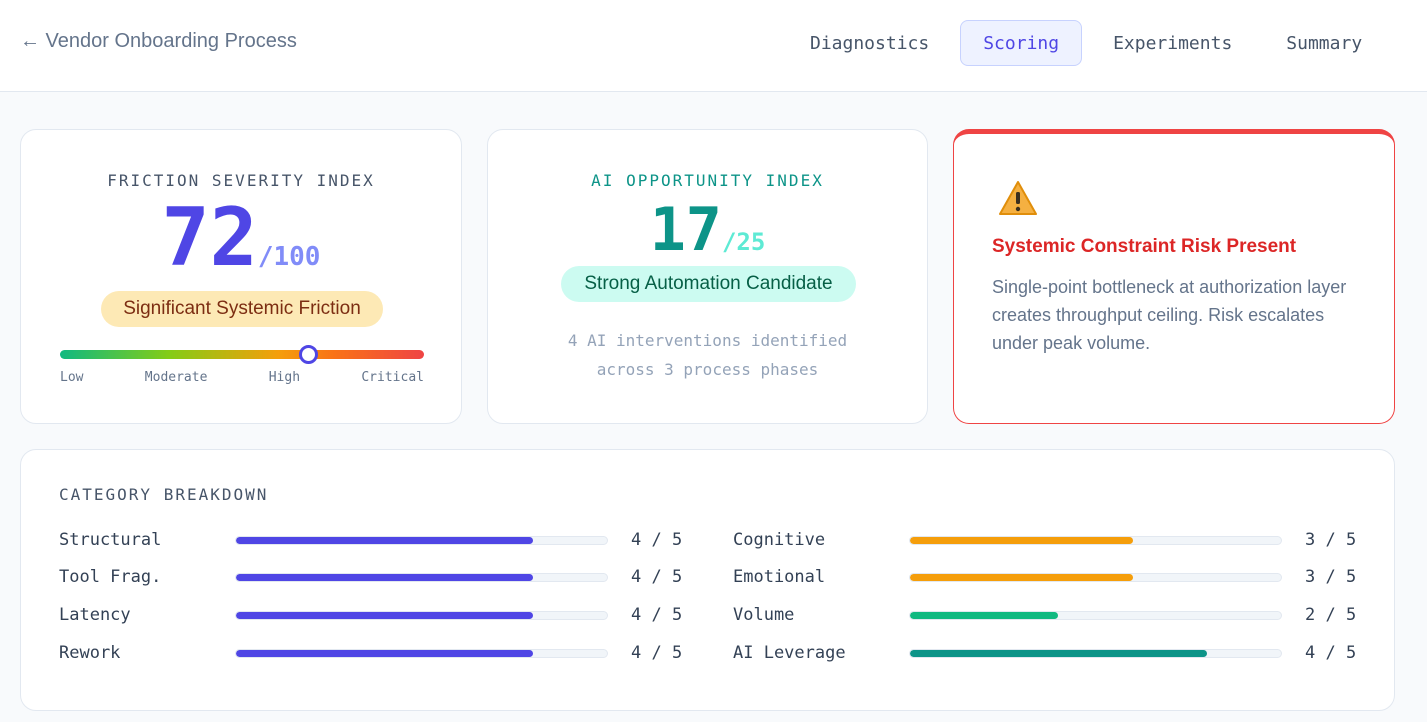  Describe the element at coordinates (392, 377) in the screenshot. I see `gauge-tick-critical: Critical` at that location.